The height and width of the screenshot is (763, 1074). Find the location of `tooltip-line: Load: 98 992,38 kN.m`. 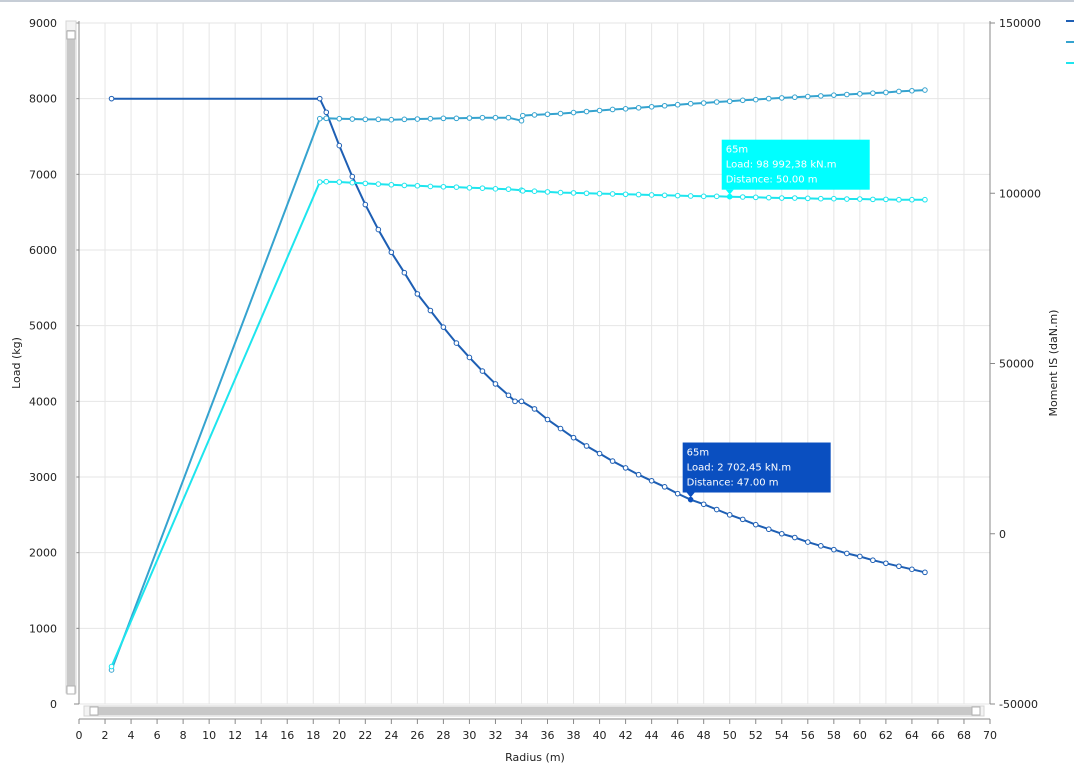

tooltip-line: Load: 98 992,38 kN.m is located at coordinates (781, 165).